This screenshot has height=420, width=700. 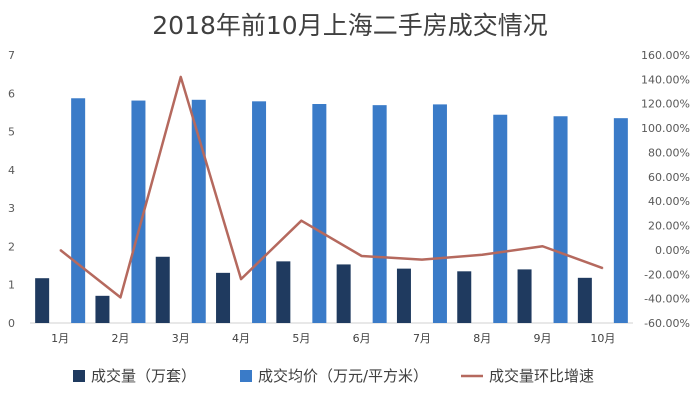 What do you see at coordinates (665, 104) in the screenshot?
I see `y-right-tick-label: 120.00%` at bounding box center [665, 104].